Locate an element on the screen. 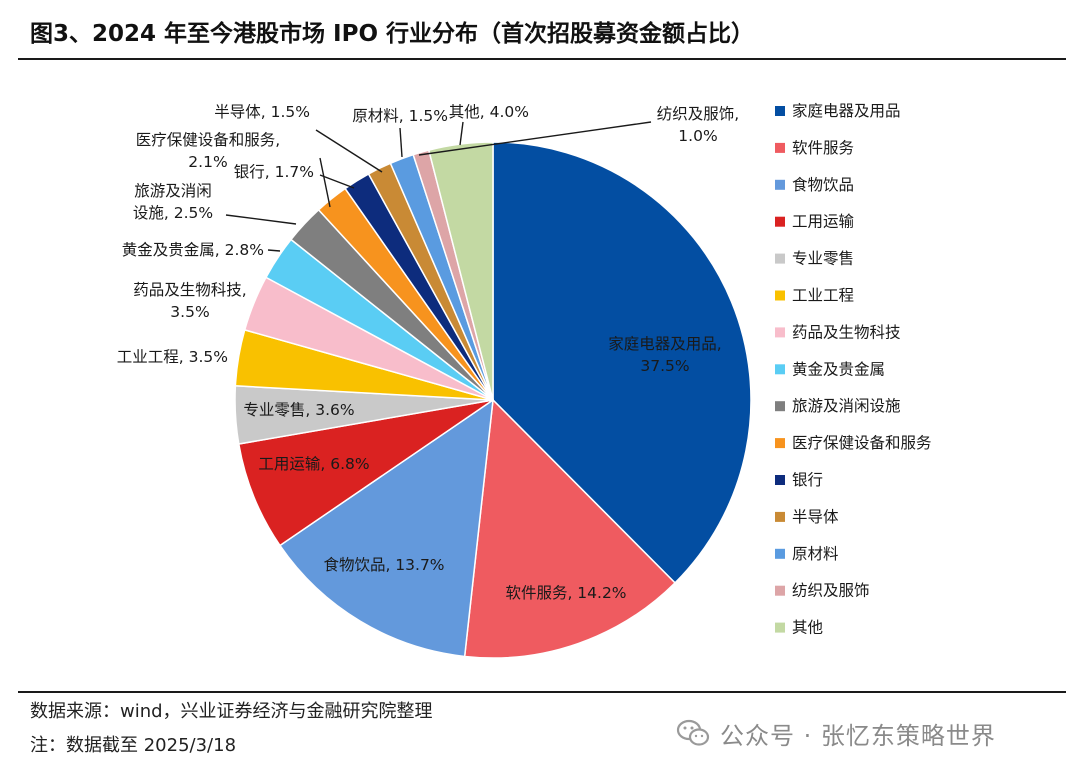 The height and width of the screenshot is (776, 1080). slice-label: 工用运输, 6.8% is located at coordinates (313, 464).